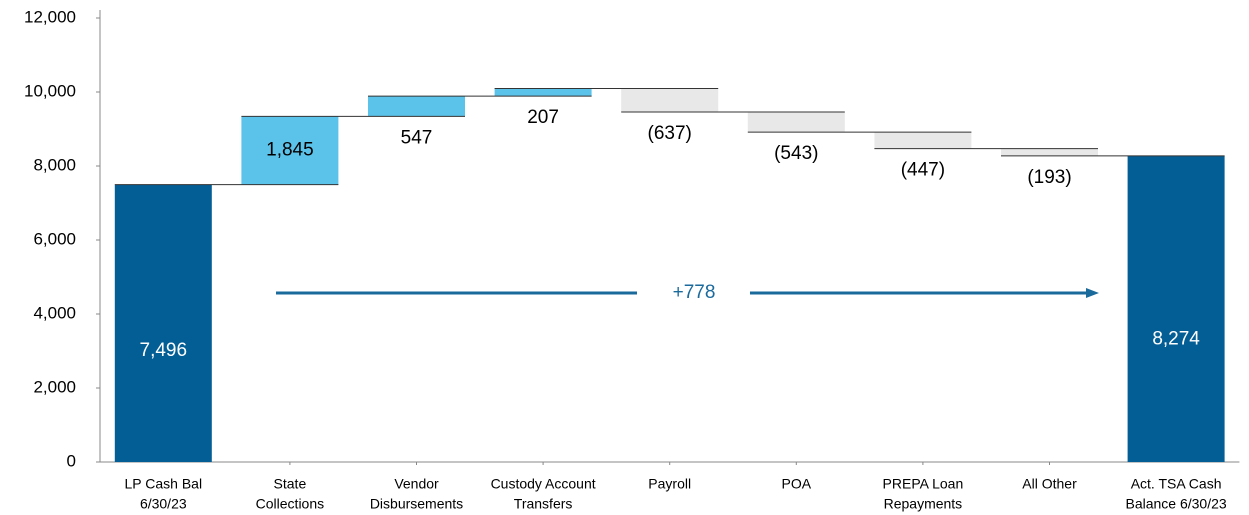 This screenshot has width=1249, height=515. Describe the element at coordinates (923, 170) in the screenshot. I see `value-label: (447)` at that location.